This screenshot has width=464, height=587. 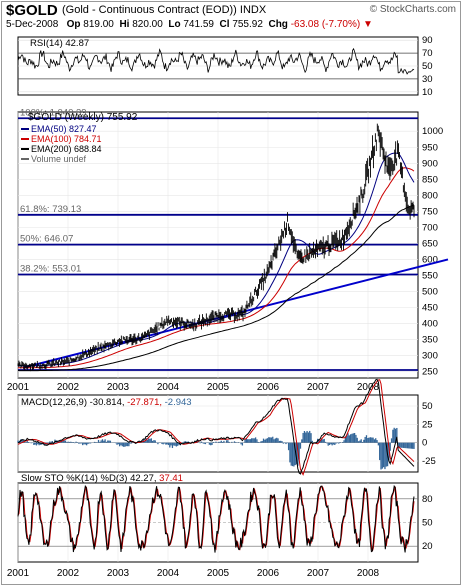 What do you see at coordinates (247, 24) in the screenshot?
I see `close-value: 755.92` at bounding box center [247, 24].